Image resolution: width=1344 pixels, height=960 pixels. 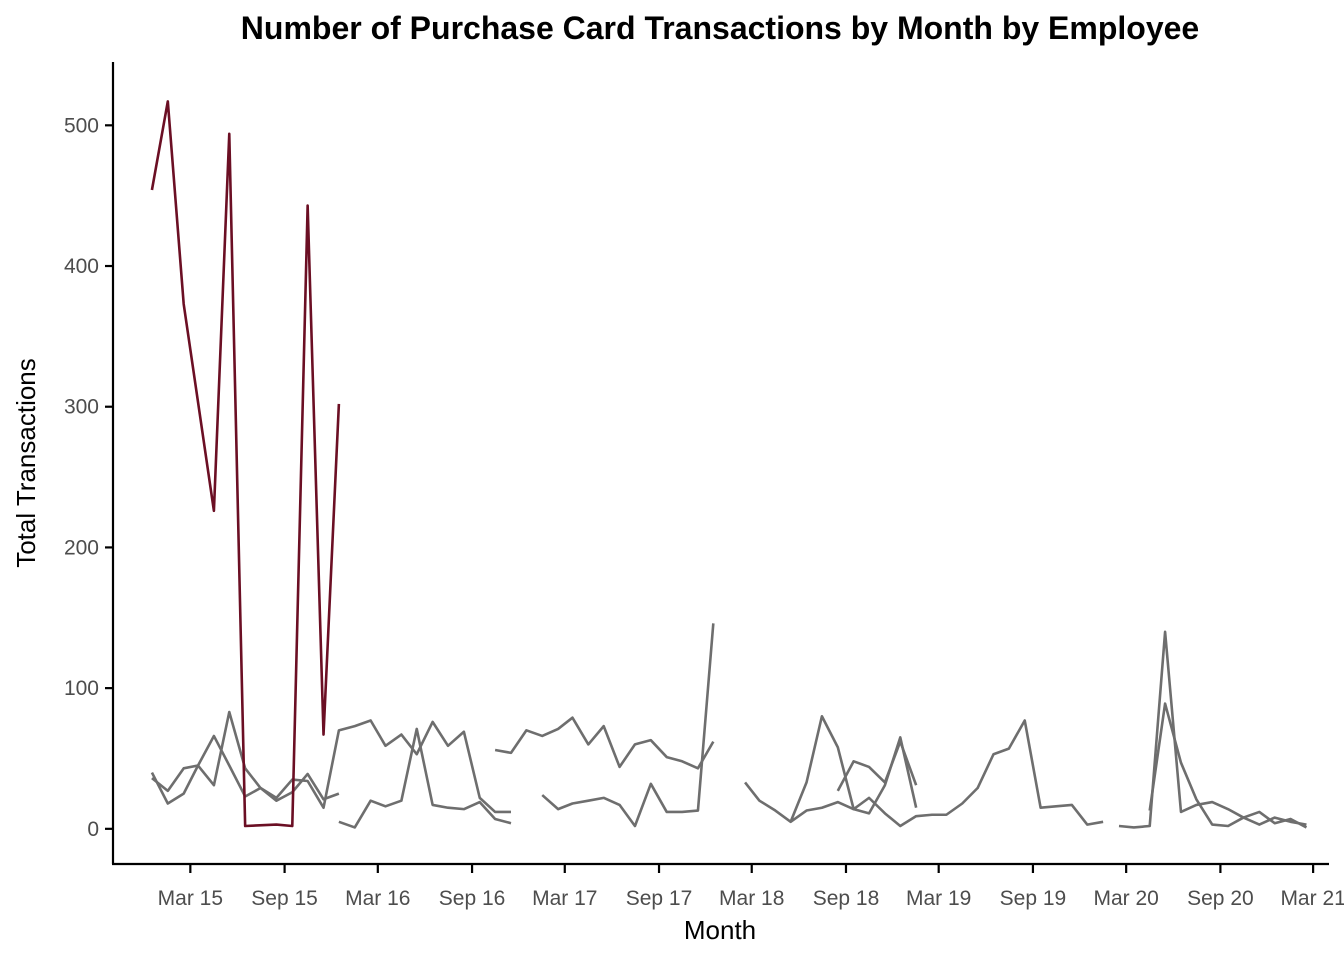 What do you see at coordinates (846, 898) in the screenshot?
I see `x-tick-label: Sep 18` at bounding box center [846, 898].